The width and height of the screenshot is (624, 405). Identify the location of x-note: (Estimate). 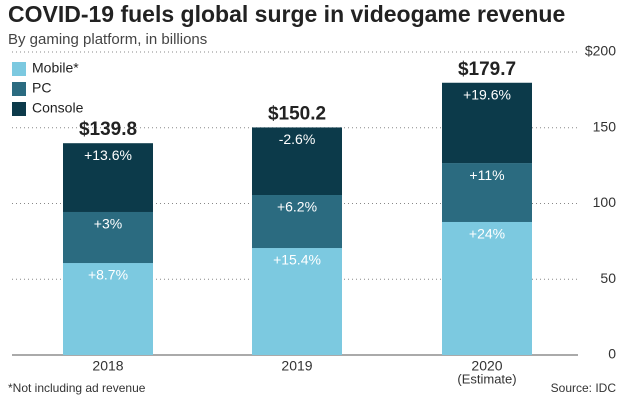
(486, 378).